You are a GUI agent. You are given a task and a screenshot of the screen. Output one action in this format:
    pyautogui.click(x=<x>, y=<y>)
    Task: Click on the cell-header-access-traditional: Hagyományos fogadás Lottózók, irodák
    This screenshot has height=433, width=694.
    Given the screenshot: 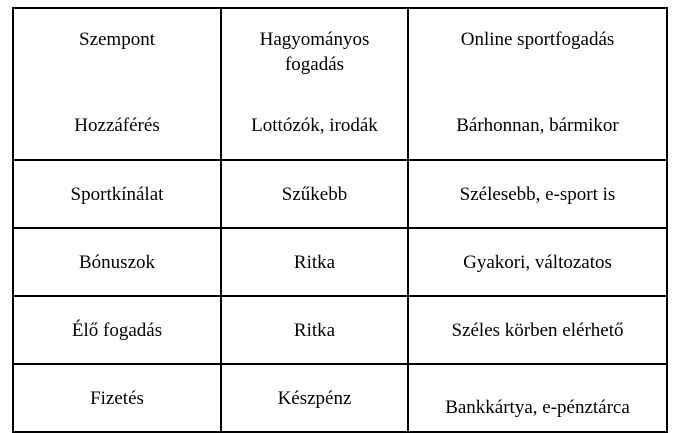 What is the action you would take?
    pyautogui.click(x=314, y=84)
    